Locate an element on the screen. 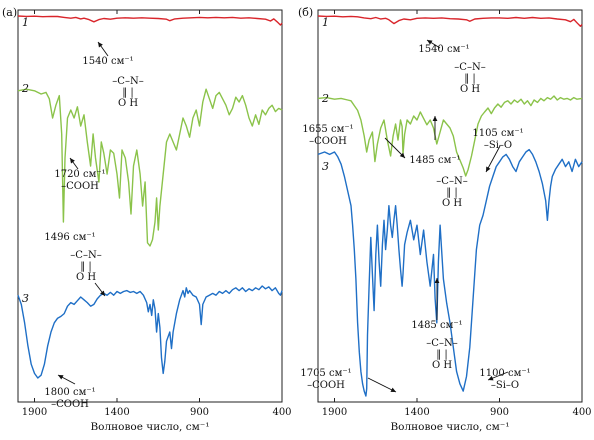 This screenshot has height=440, width=594. panel-1-series-2-annotation-2: 1100 см⁻¹–Si–O is located at coordinates (504, 379).